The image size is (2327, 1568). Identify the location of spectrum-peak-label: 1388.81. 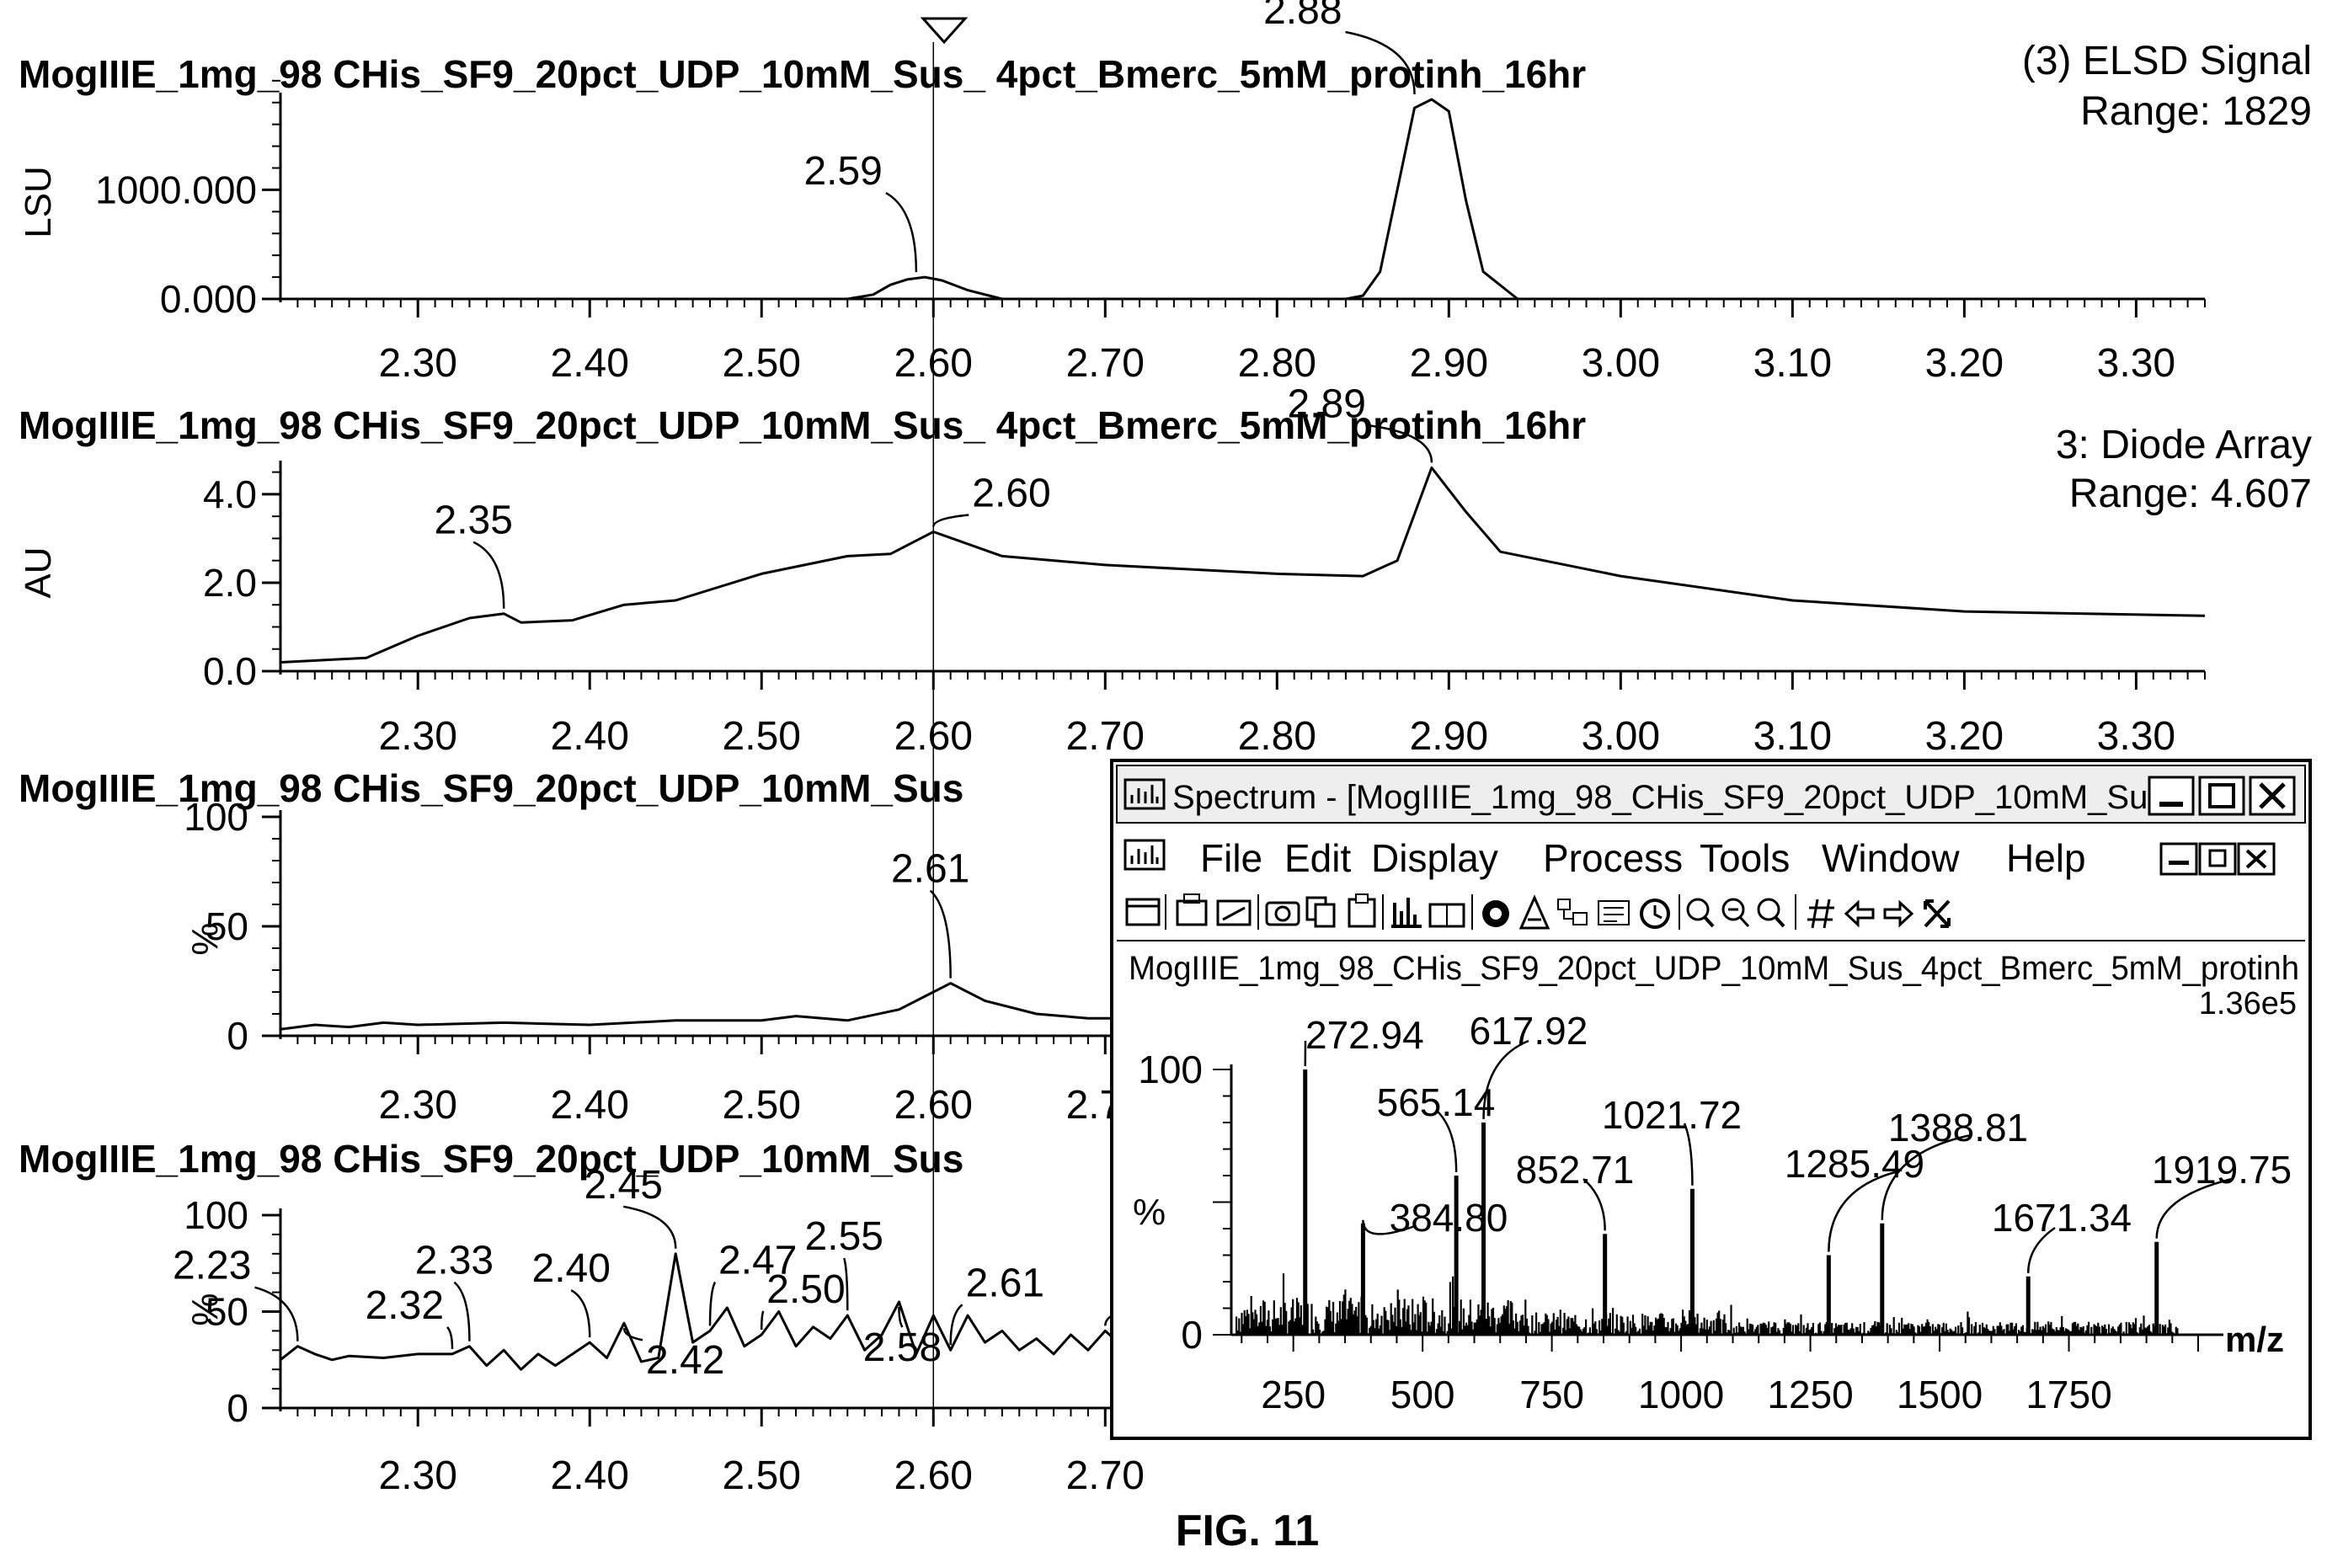
(1958, 1127).